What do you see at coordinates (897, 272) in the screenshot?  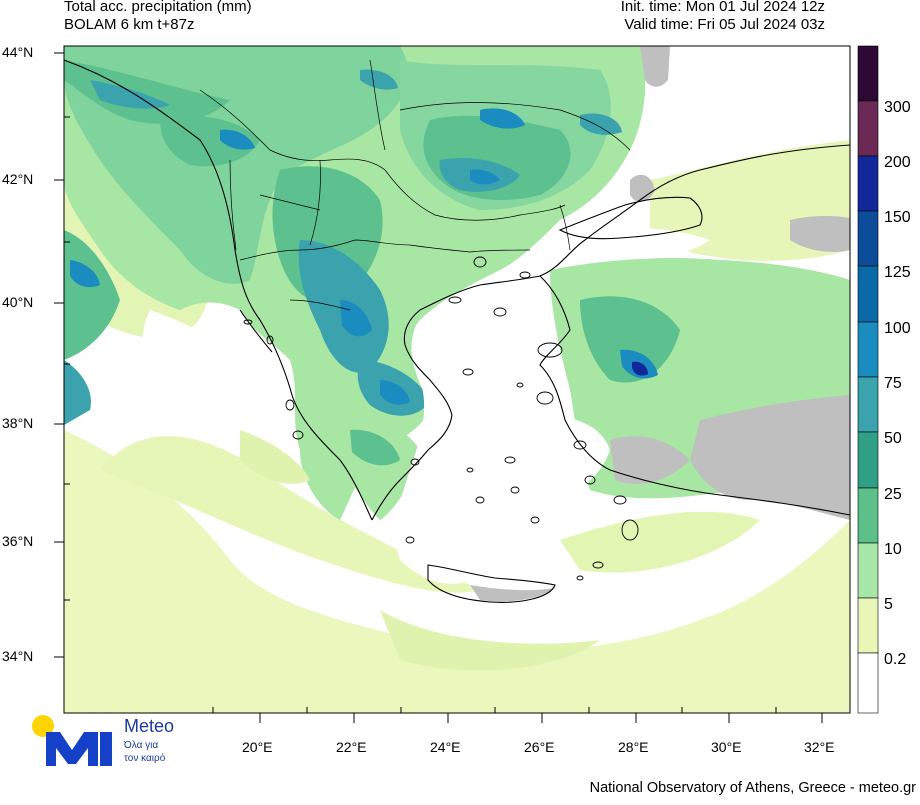 I see `cbar-label-125: 125` at bounding box center [897, 272].